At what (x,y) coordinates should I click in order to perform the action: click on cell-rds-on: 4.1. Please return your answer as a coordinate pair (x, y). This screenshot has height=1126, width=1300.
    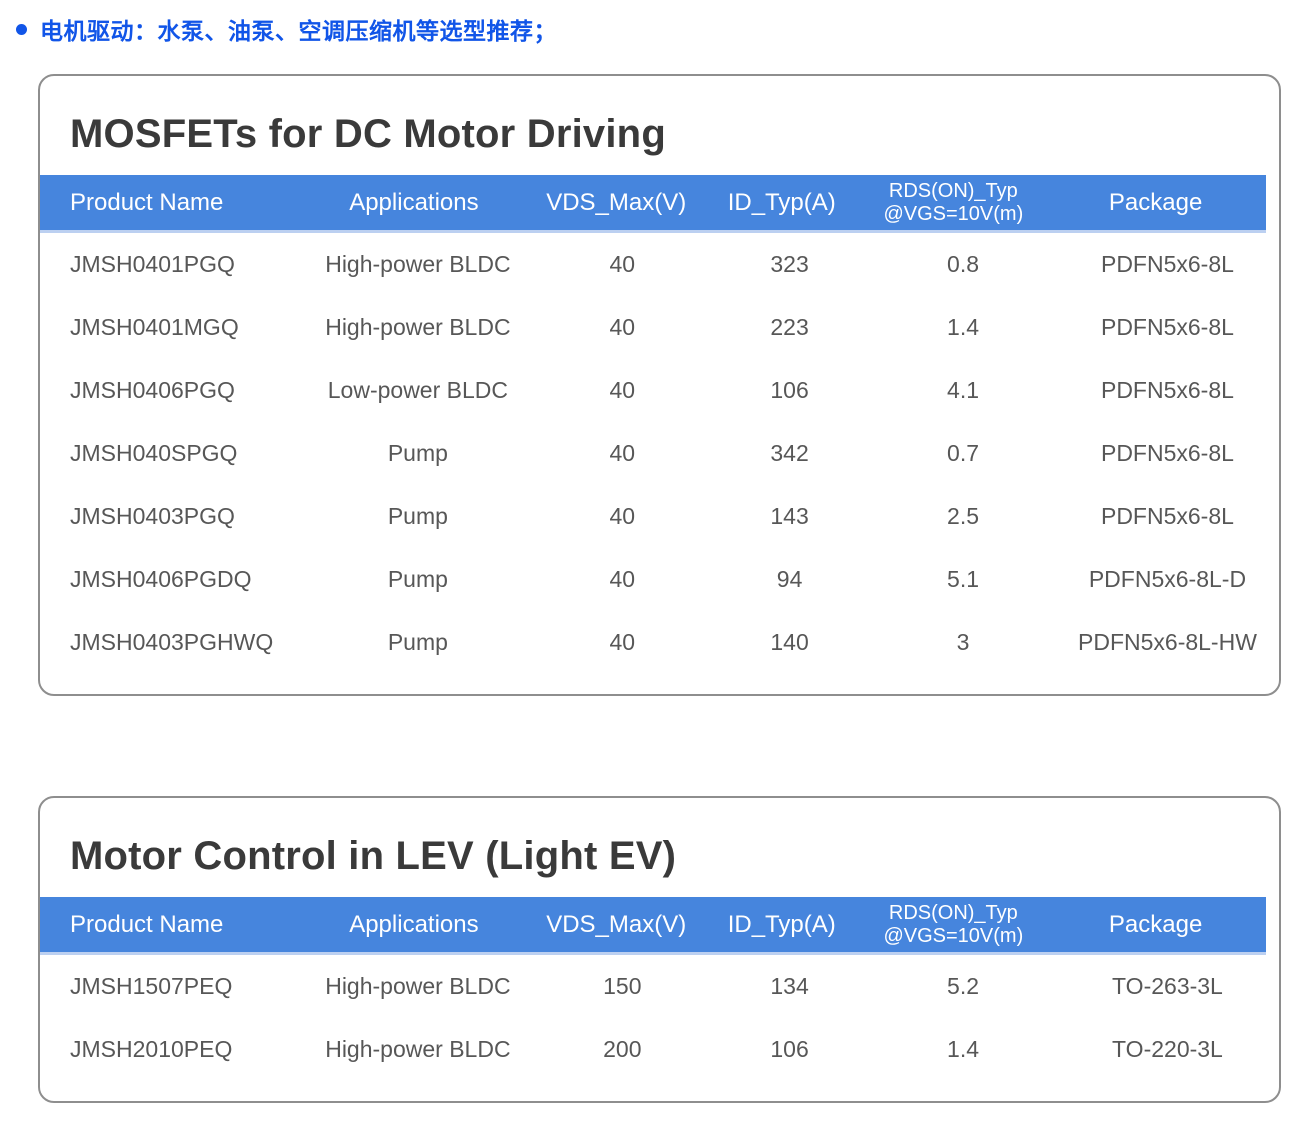
    Looking at the image, I should click on (963, 390).